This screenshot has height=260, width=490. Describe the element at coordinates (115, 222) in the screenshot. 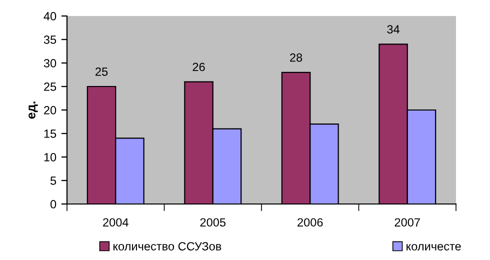

I see `x-tick-label: 2004` at that location.